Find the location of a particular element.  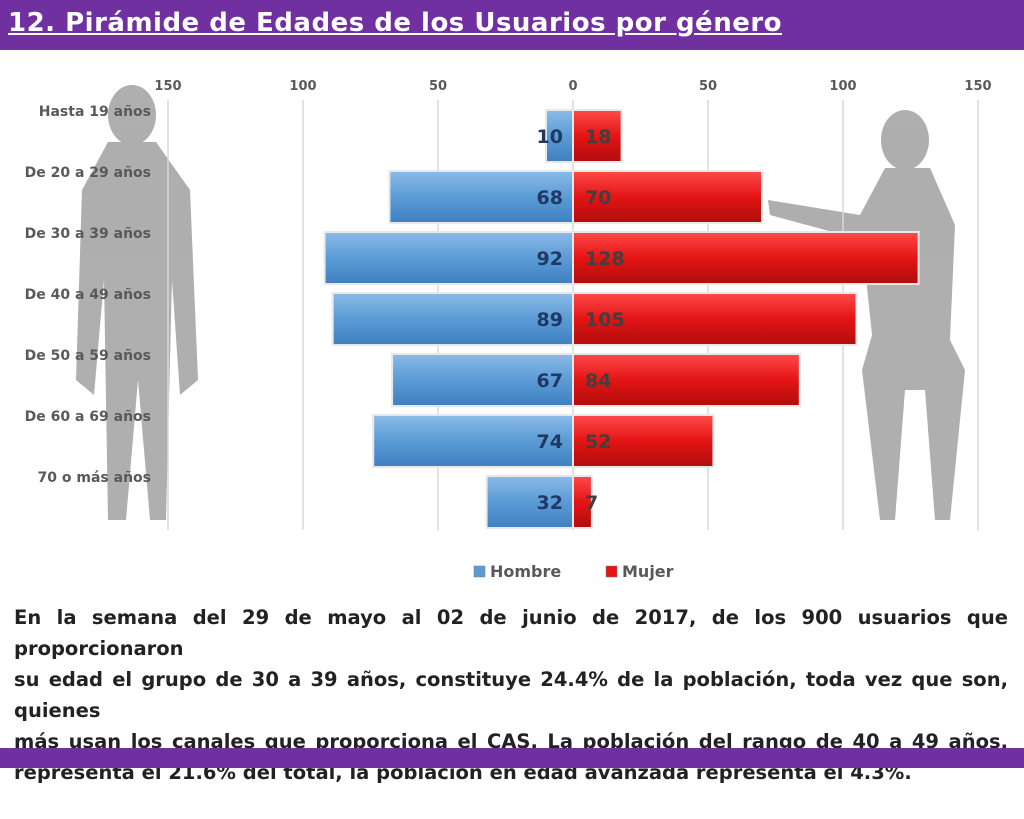

data-label-hombre: 67 is located at coordinates (550, 381).